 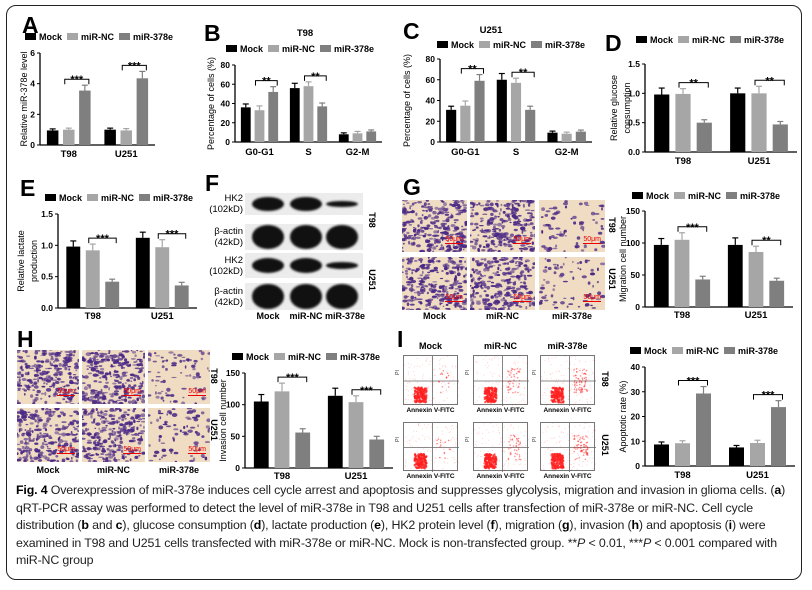 What do you see at coordinates (501, 447) in the screenshot?
I see `flow-plot` at bounding box center [501, 447].